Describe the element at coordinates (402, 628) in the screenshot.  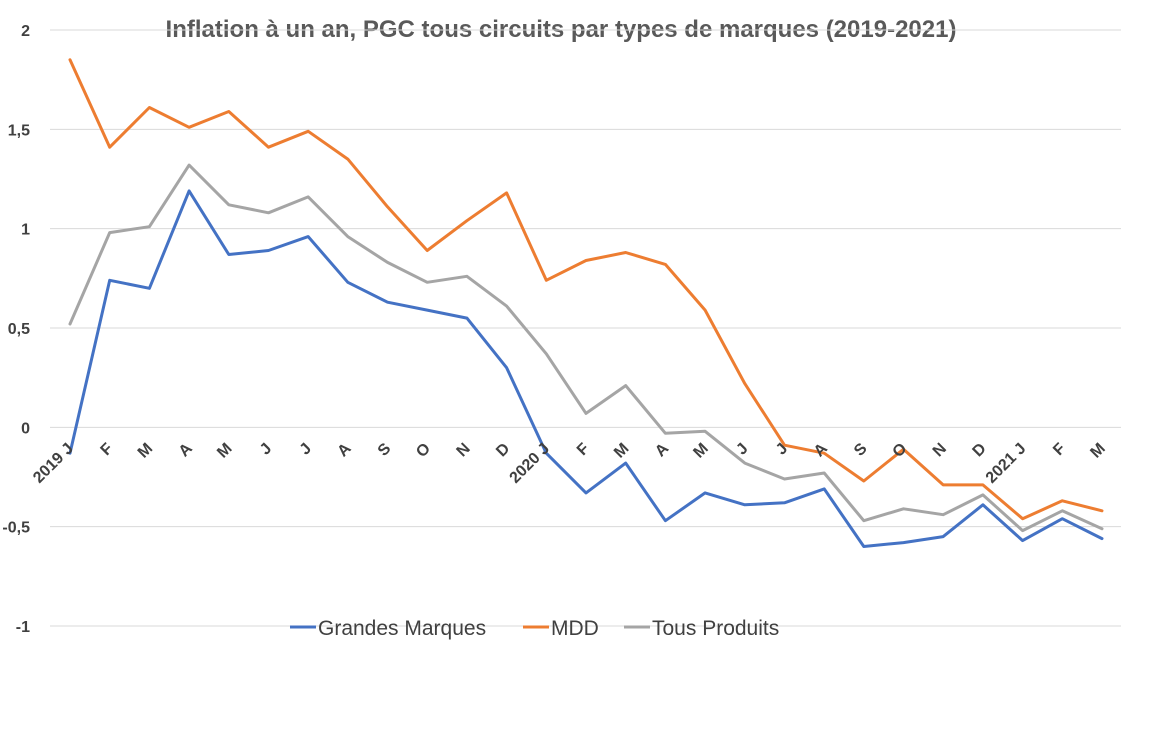
I see `legend-label: Grandes Marques` at that location.